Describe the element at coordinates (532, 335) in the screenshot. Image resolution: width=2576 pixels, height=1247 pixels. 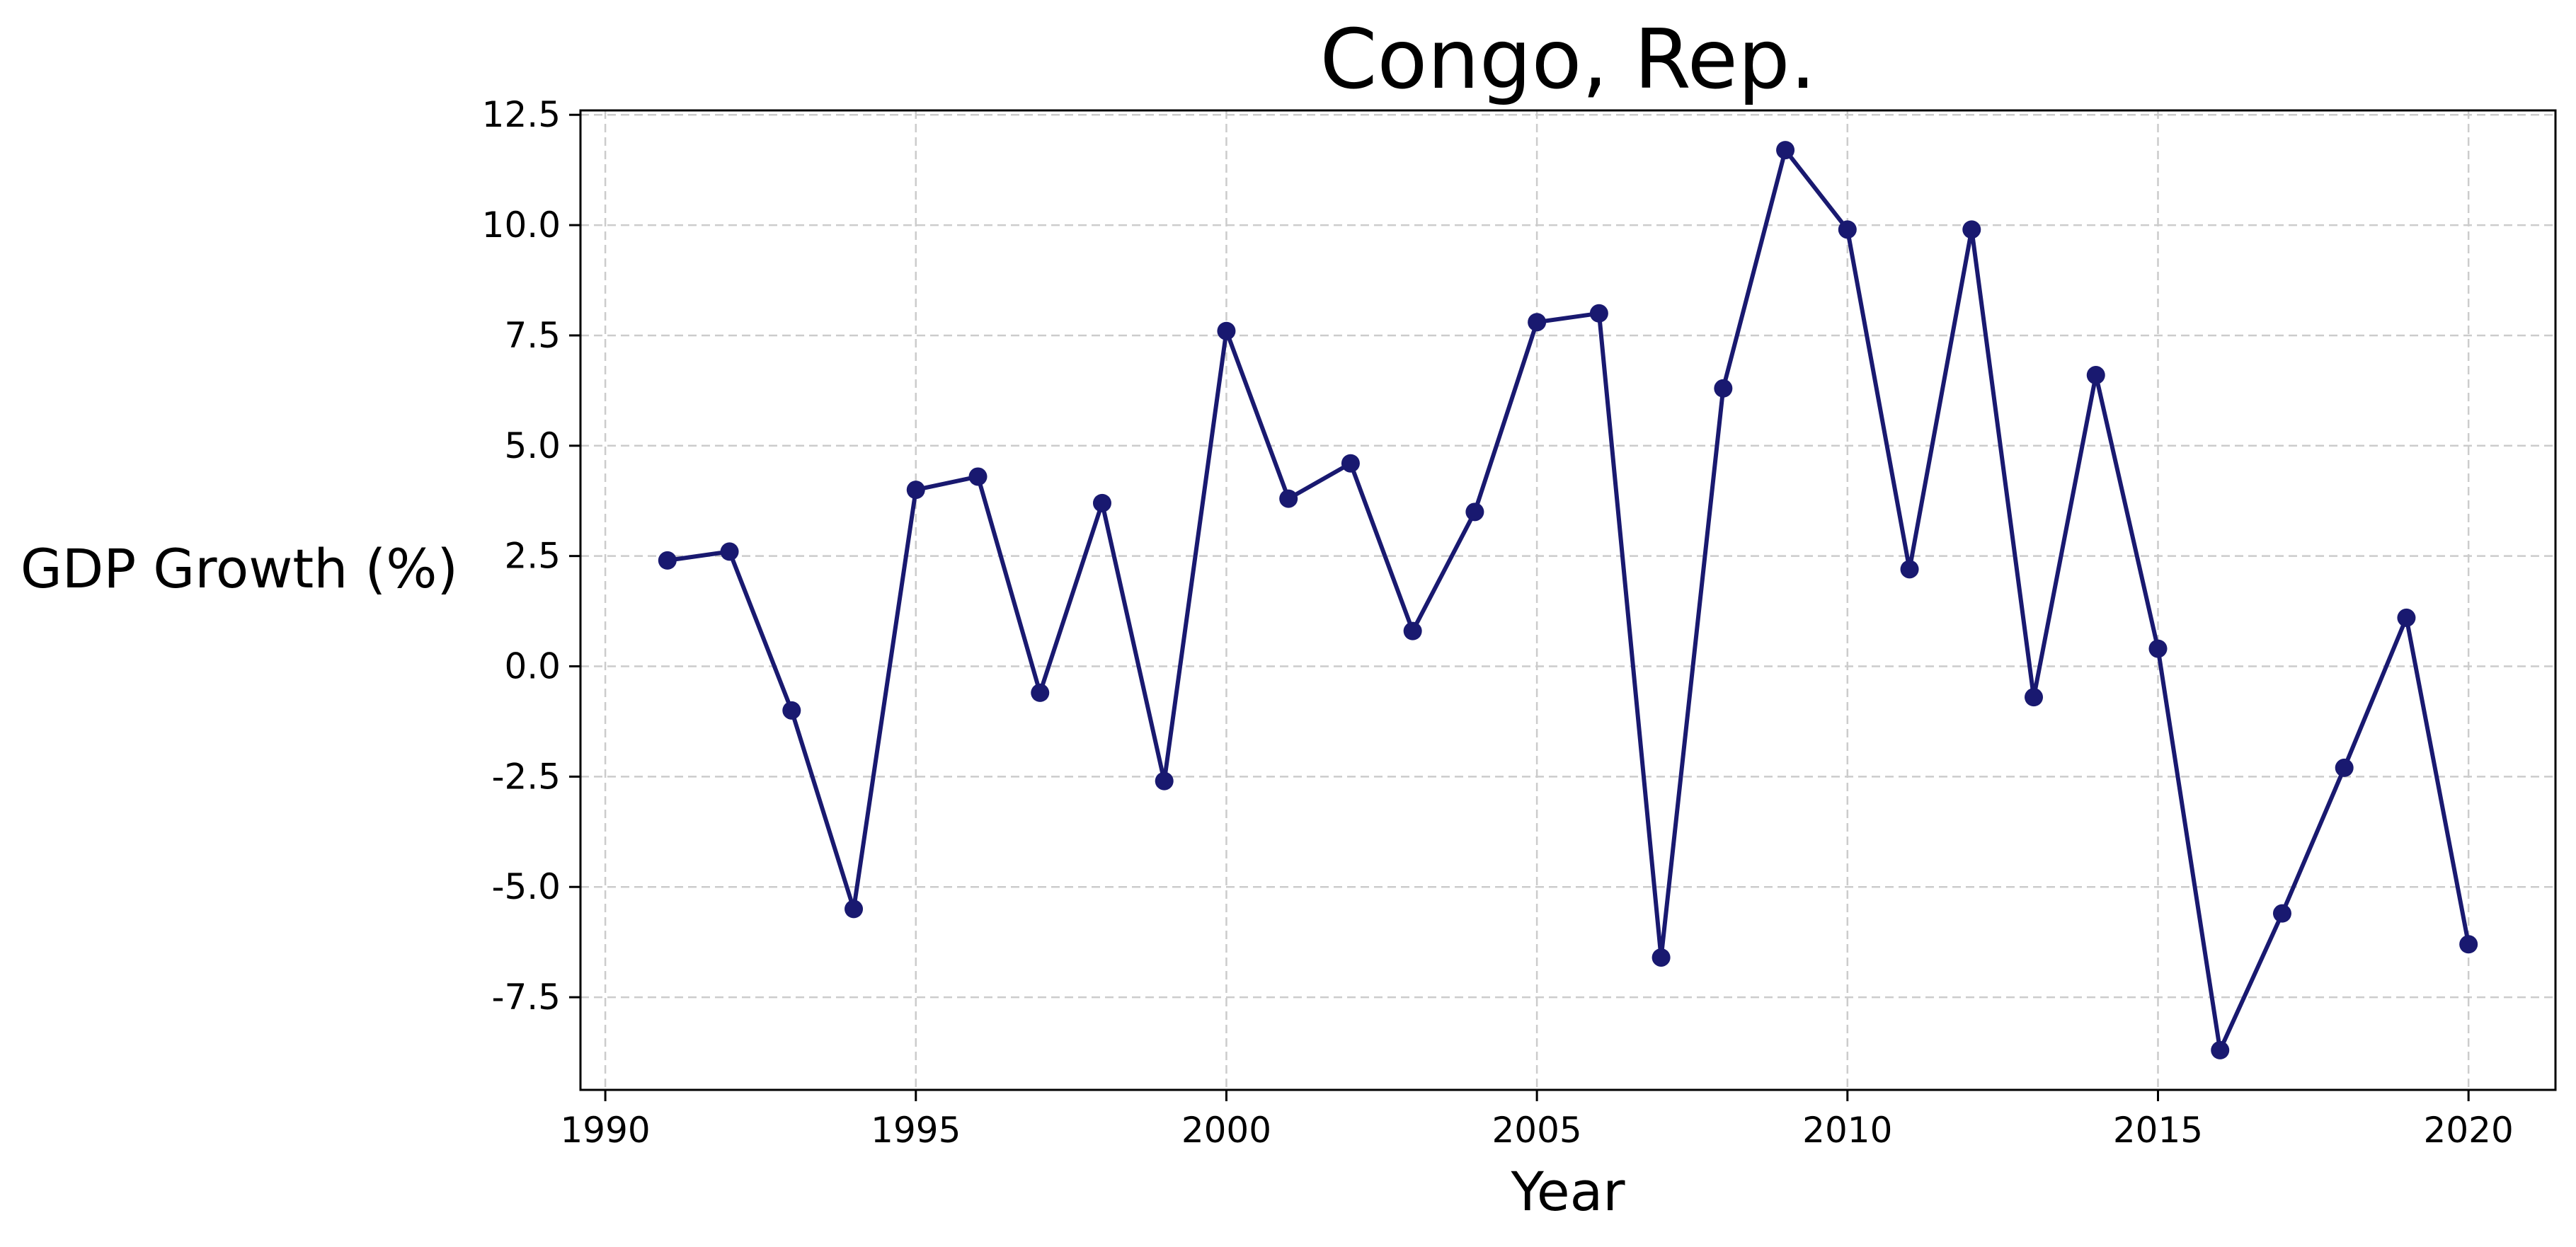
I see `y-tick-label: 7.5` at that location.